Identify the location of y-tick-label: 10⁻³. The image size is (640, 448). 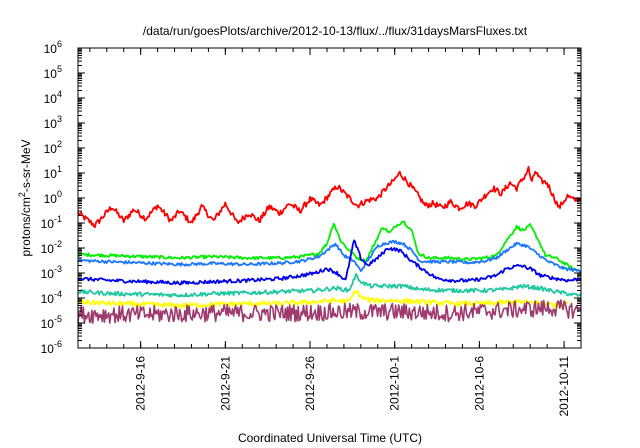
(51, 272).